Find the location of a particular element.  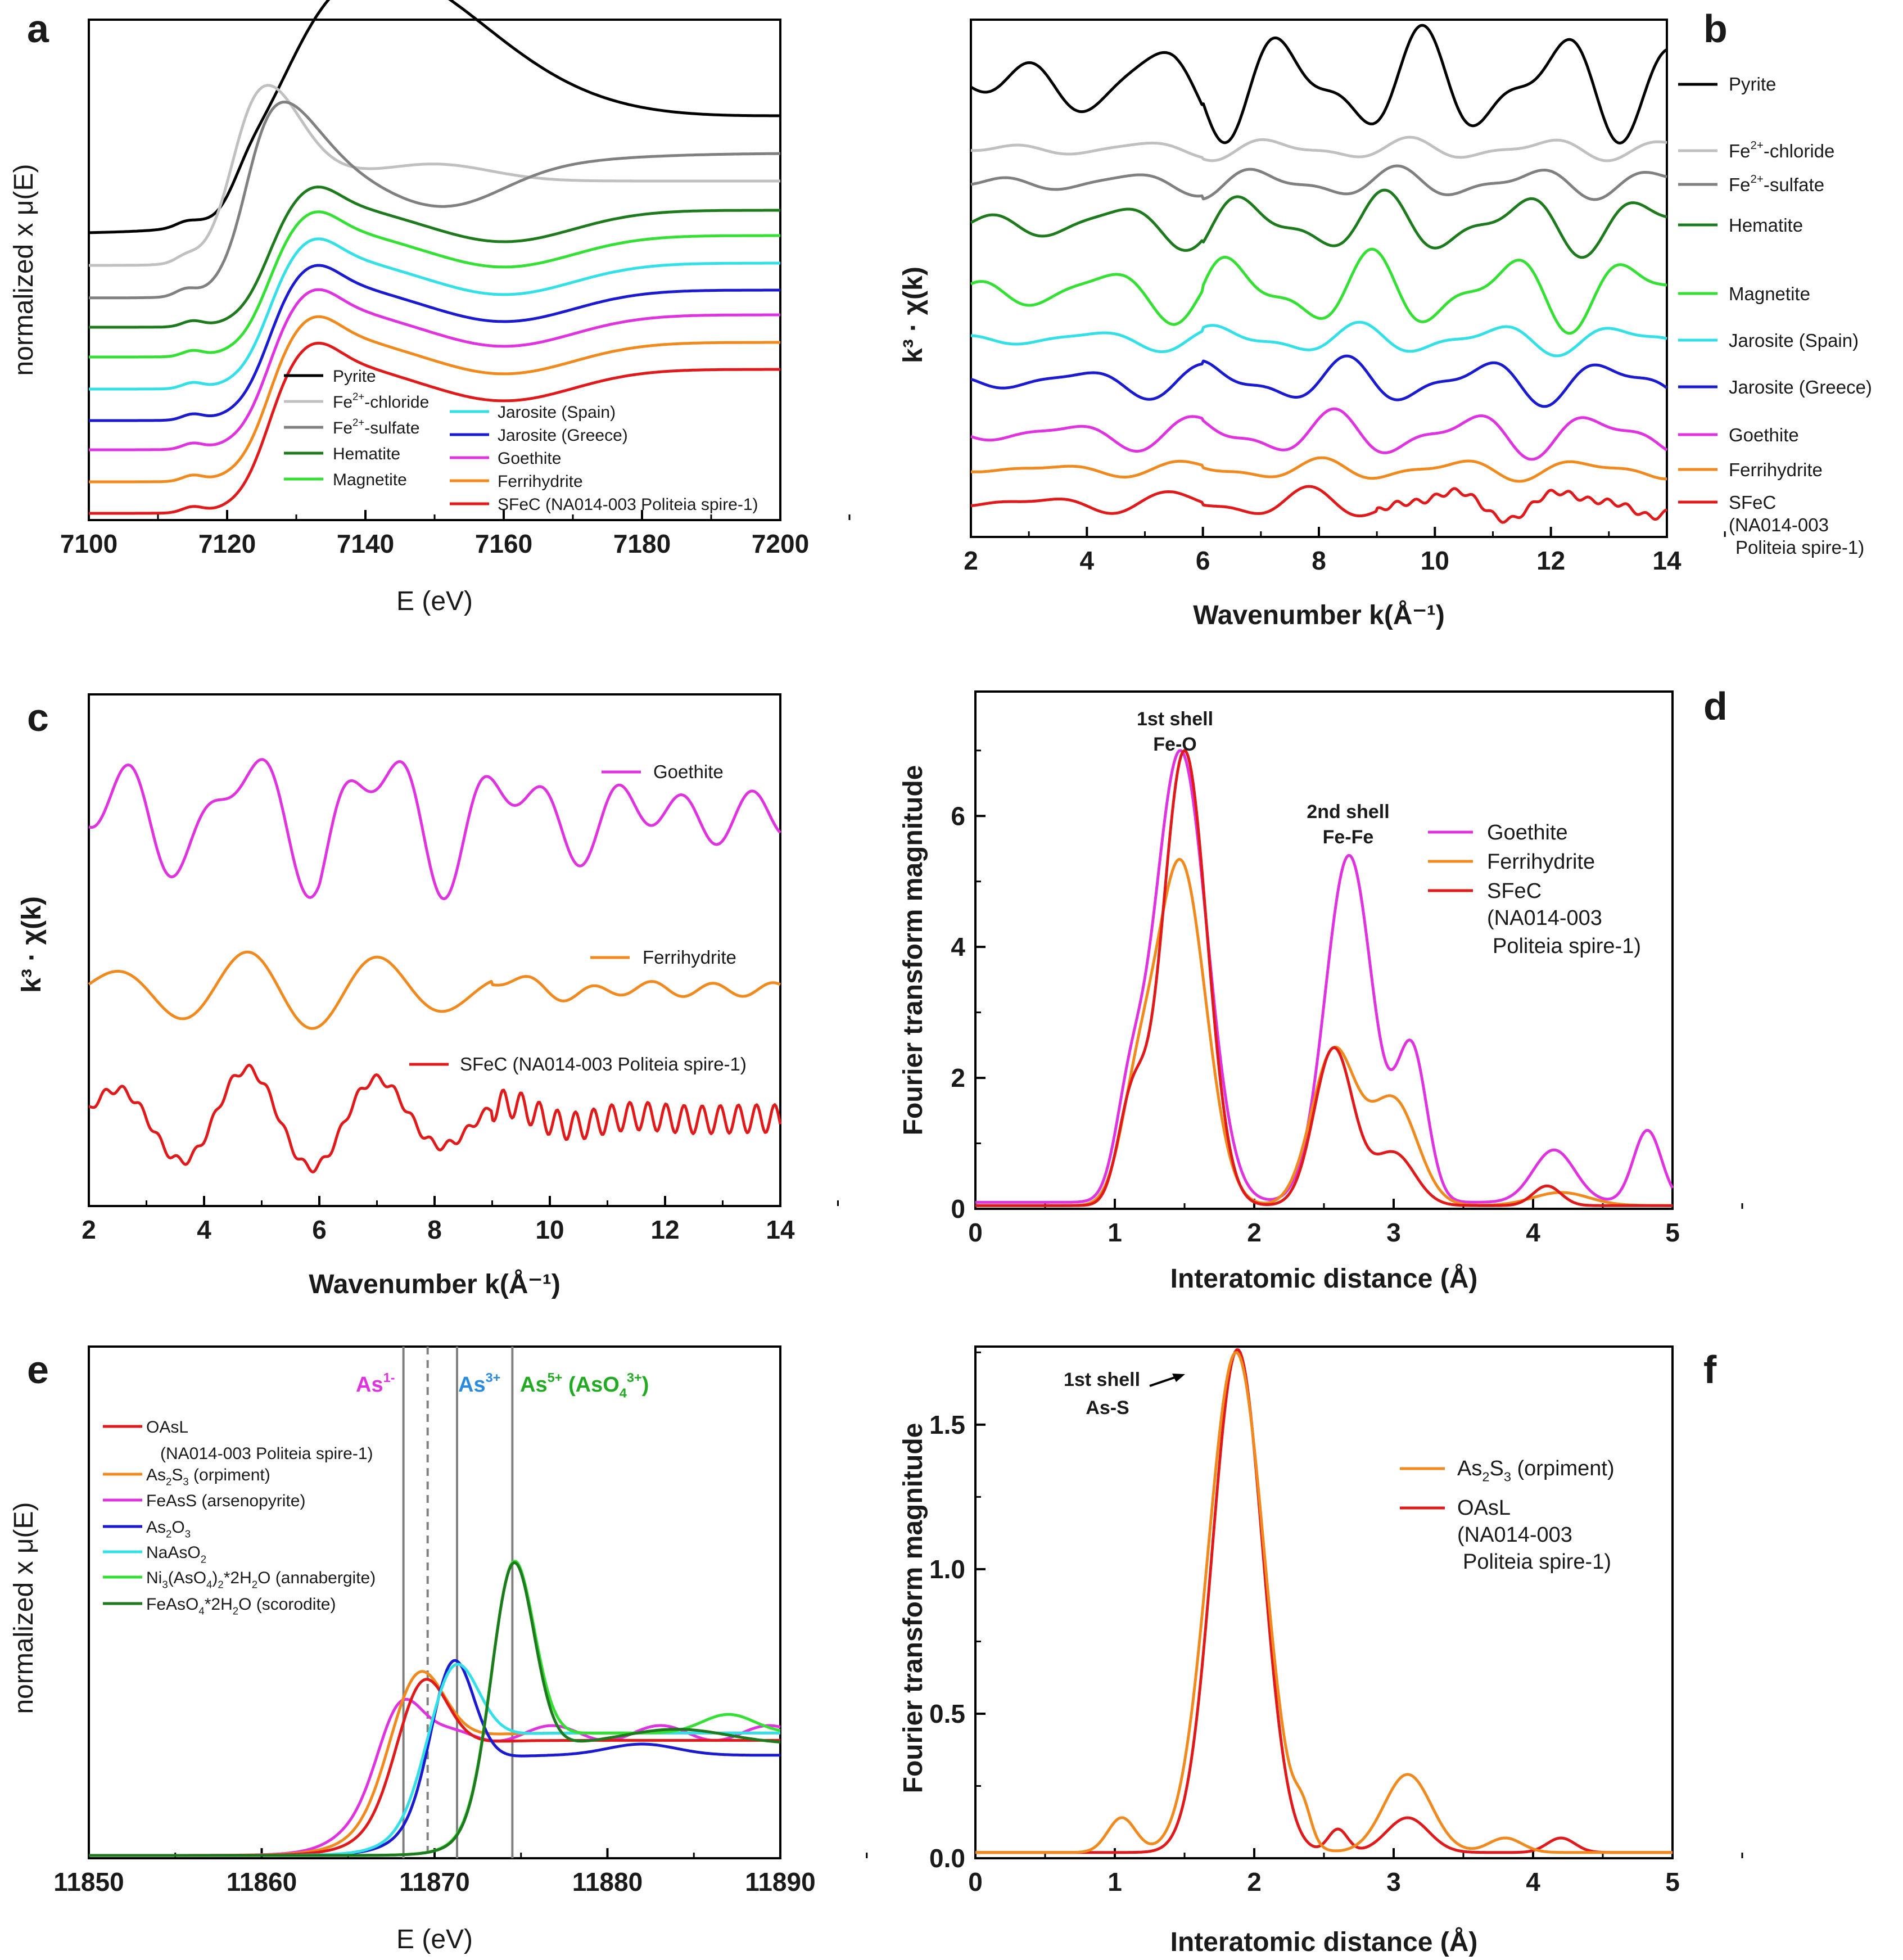

panel-label: b is located at coordinates (1715, 29).